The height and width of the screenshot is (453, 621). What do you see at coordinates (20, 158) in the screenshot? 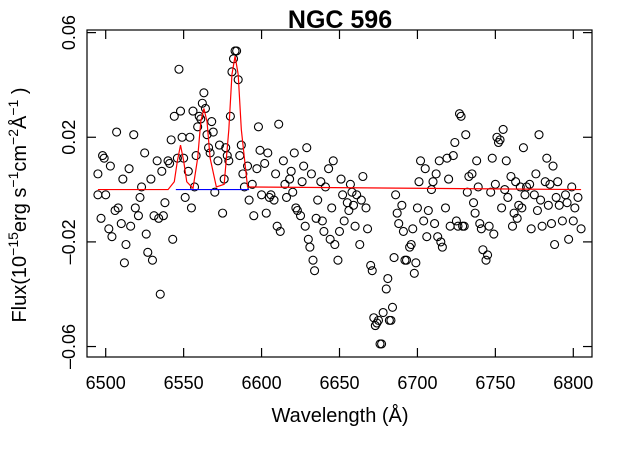
I see `label-part: cm` at bounding box center [20, 158].